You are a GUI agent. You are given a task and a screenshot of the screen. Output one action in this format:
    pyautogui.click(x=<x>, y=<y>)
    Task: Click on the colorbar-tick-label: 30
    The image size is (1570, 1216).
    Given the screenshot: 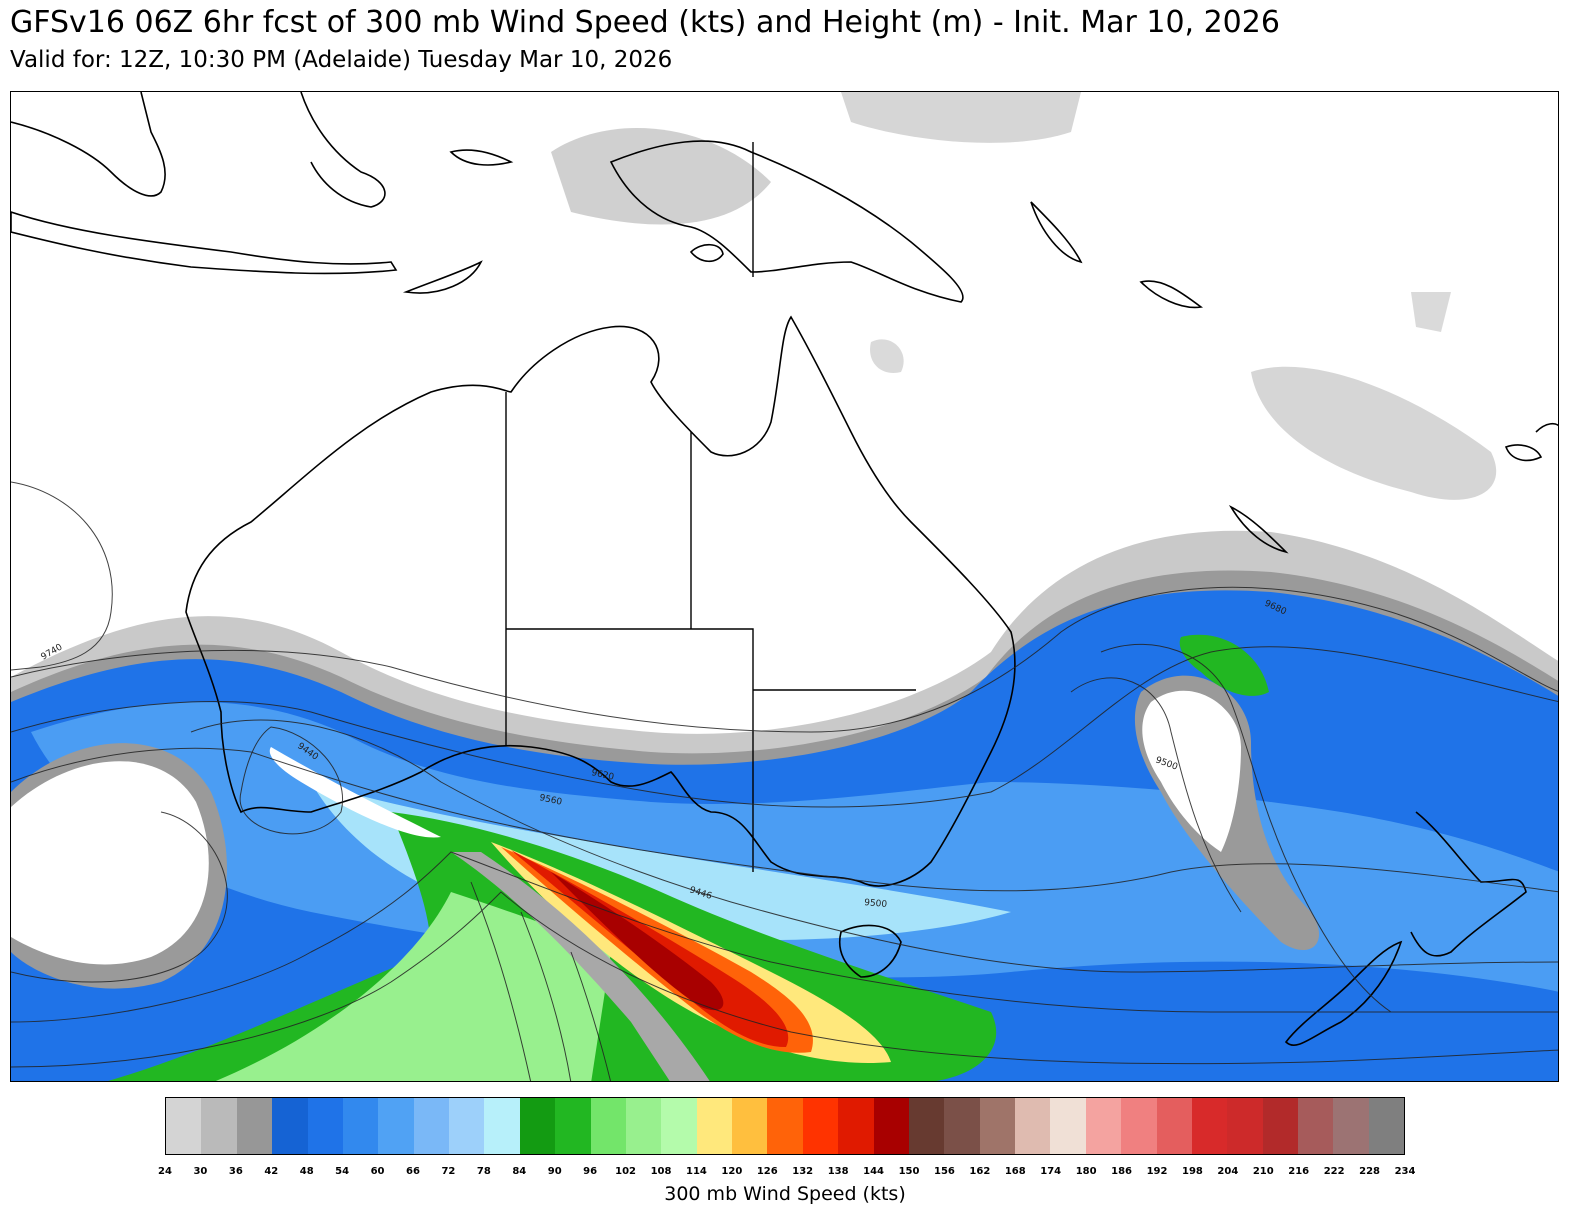 What is the action you would take?
    pyautogui.click(x=200, y=1171)
    